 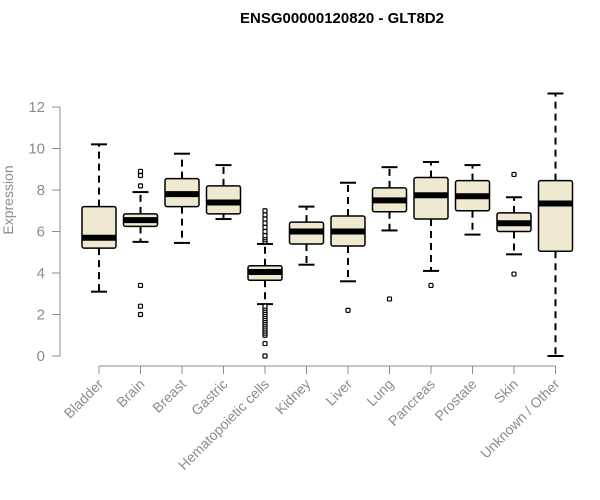 I want to click on x-tick-label: Skin, so click(x=506, y=391).